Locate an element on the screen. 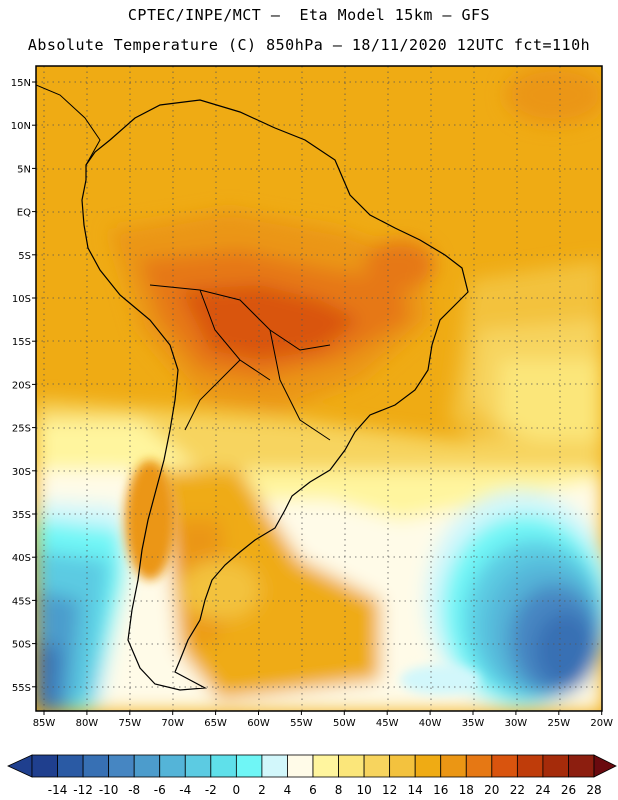 Image resolution: width=618 pixels, height=800 pixels. lat-label: 25S is located at coordinates (21, 429).